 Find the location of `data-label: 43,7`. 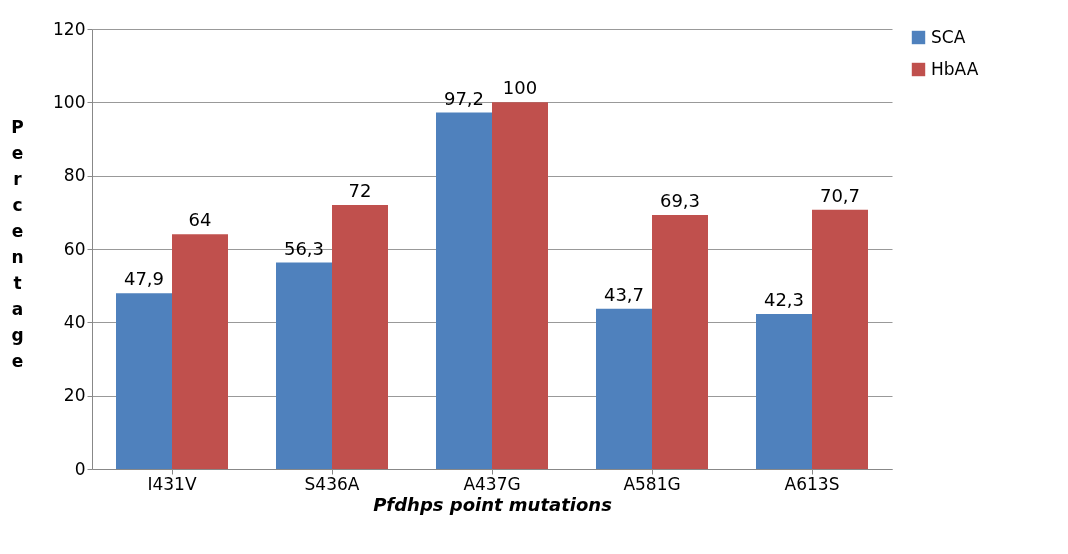

data-label: 43,7 is located at coordinates (624, 294).